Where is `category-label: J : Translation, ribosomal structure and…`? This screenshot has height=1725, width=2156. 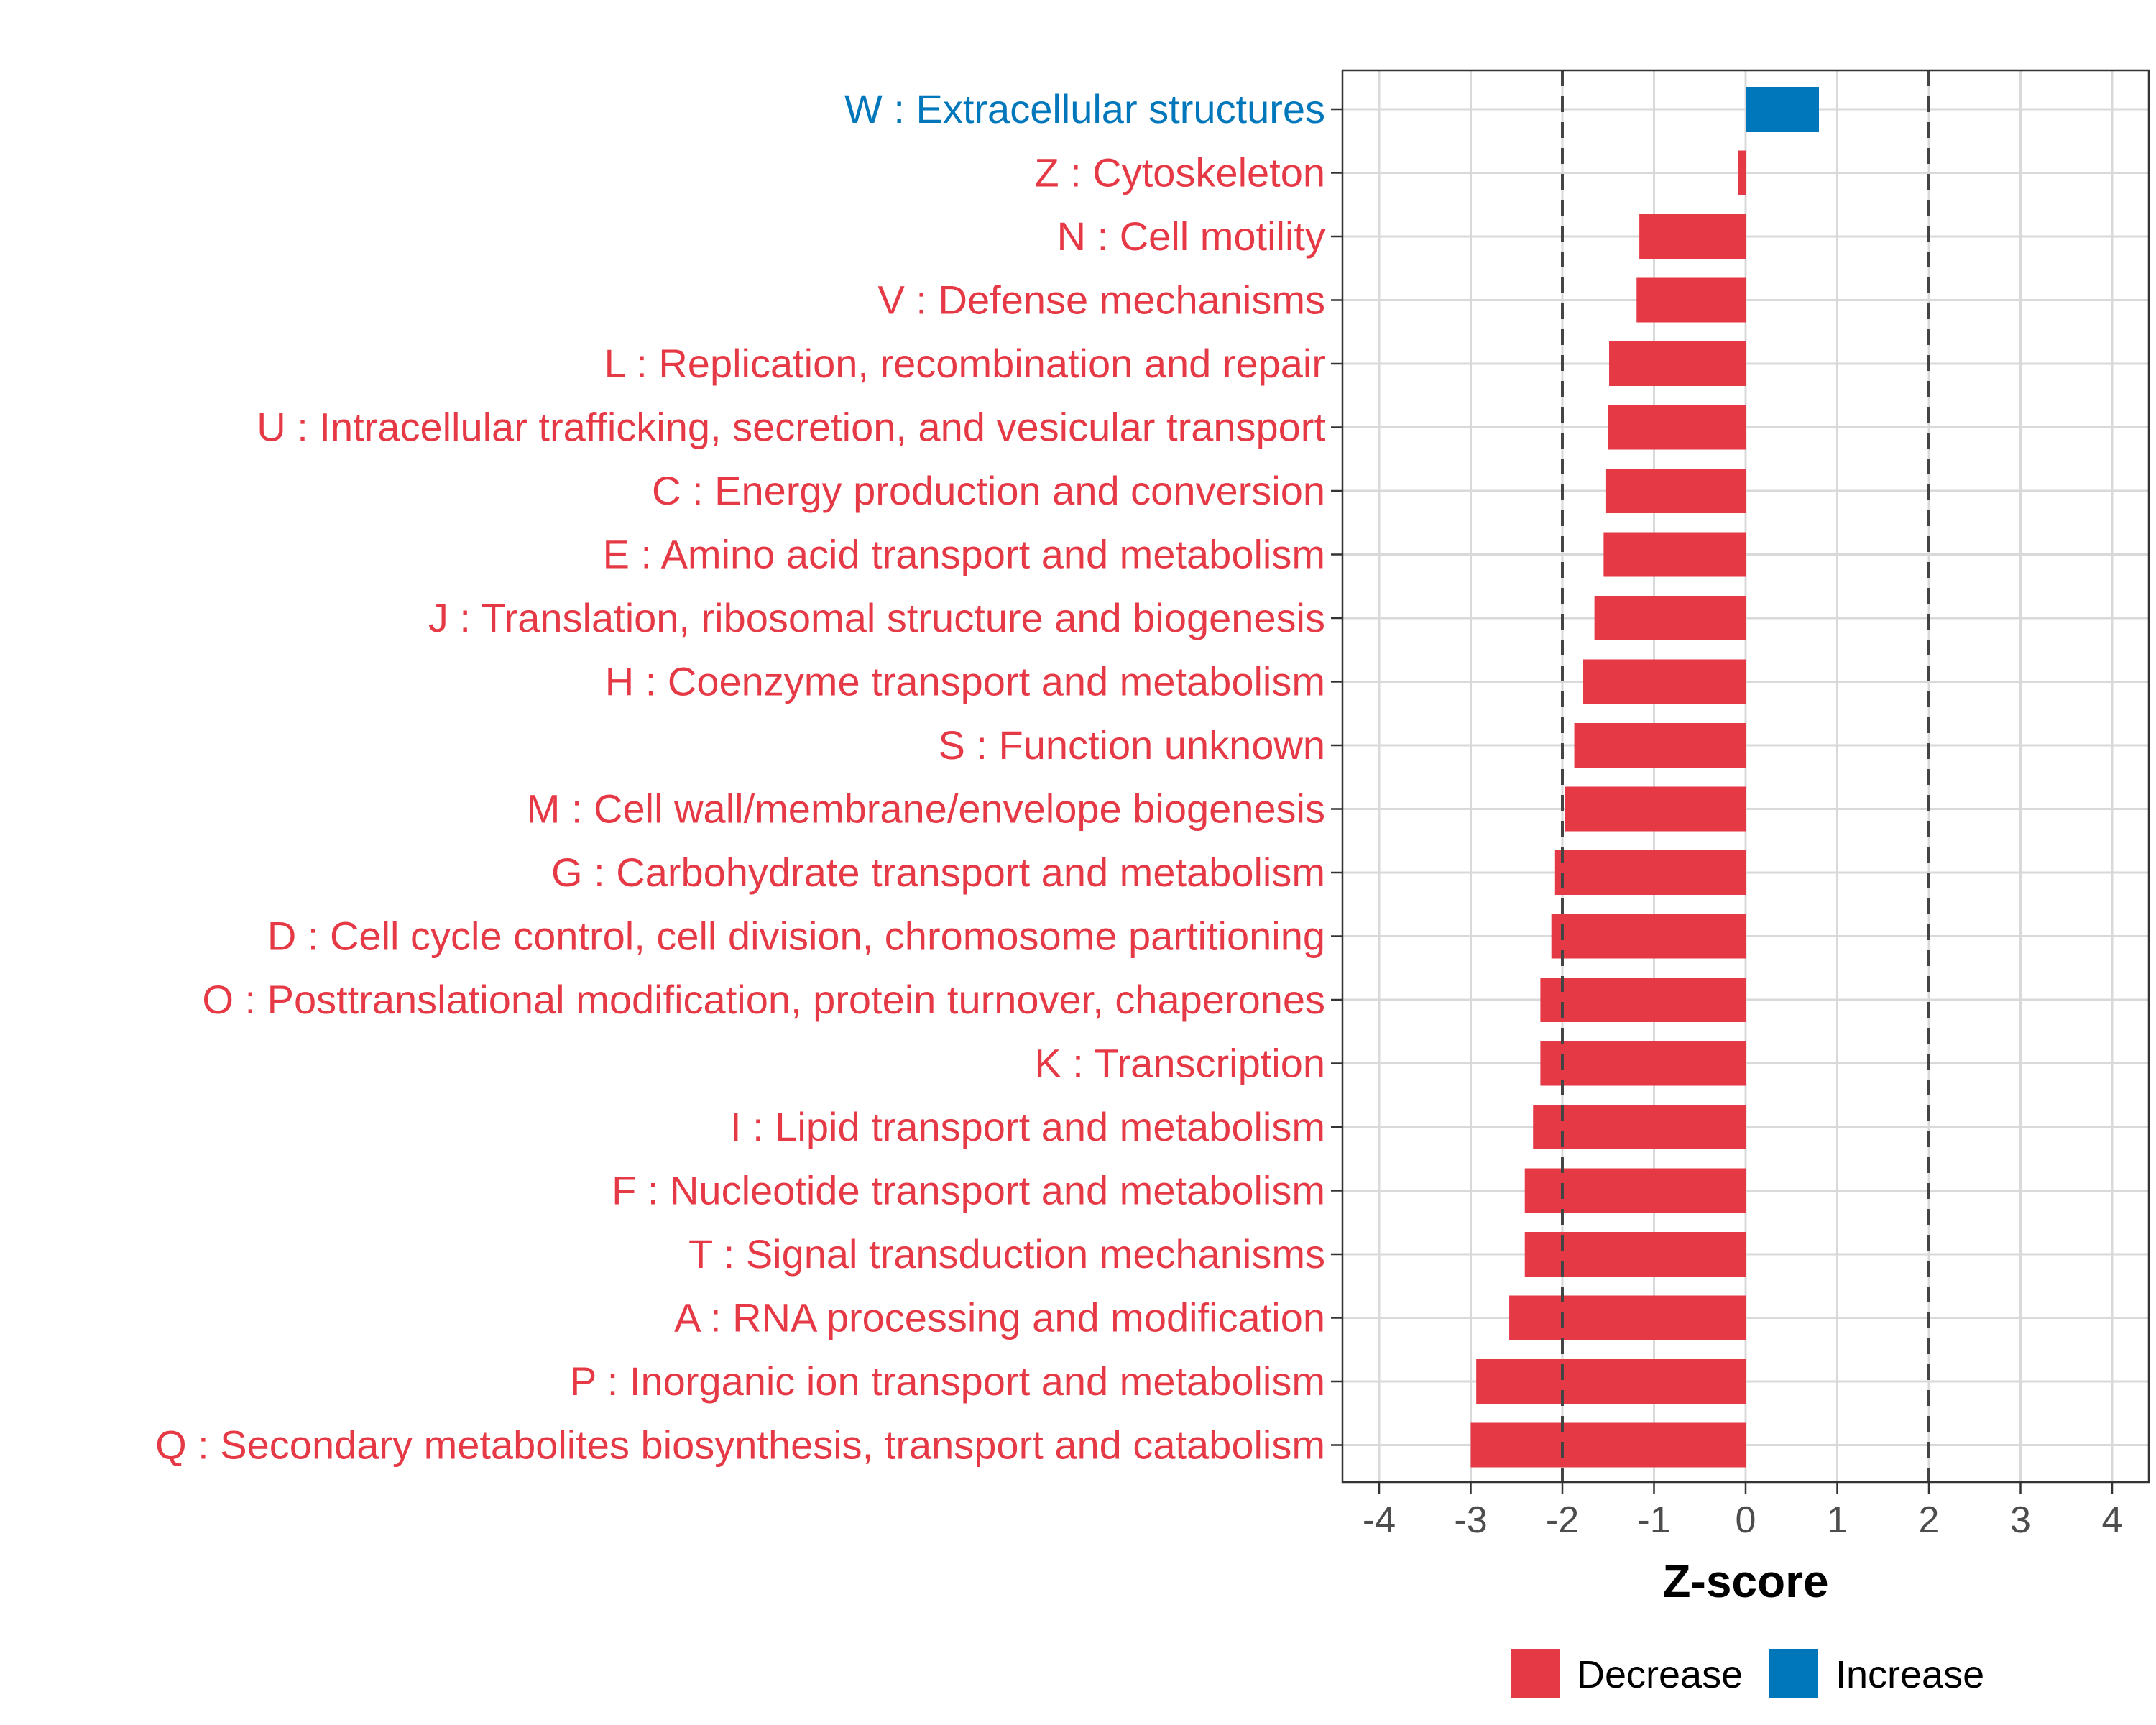
category-label: J : Translation, ribosomal structure and… is located at coordinates (877, 617).